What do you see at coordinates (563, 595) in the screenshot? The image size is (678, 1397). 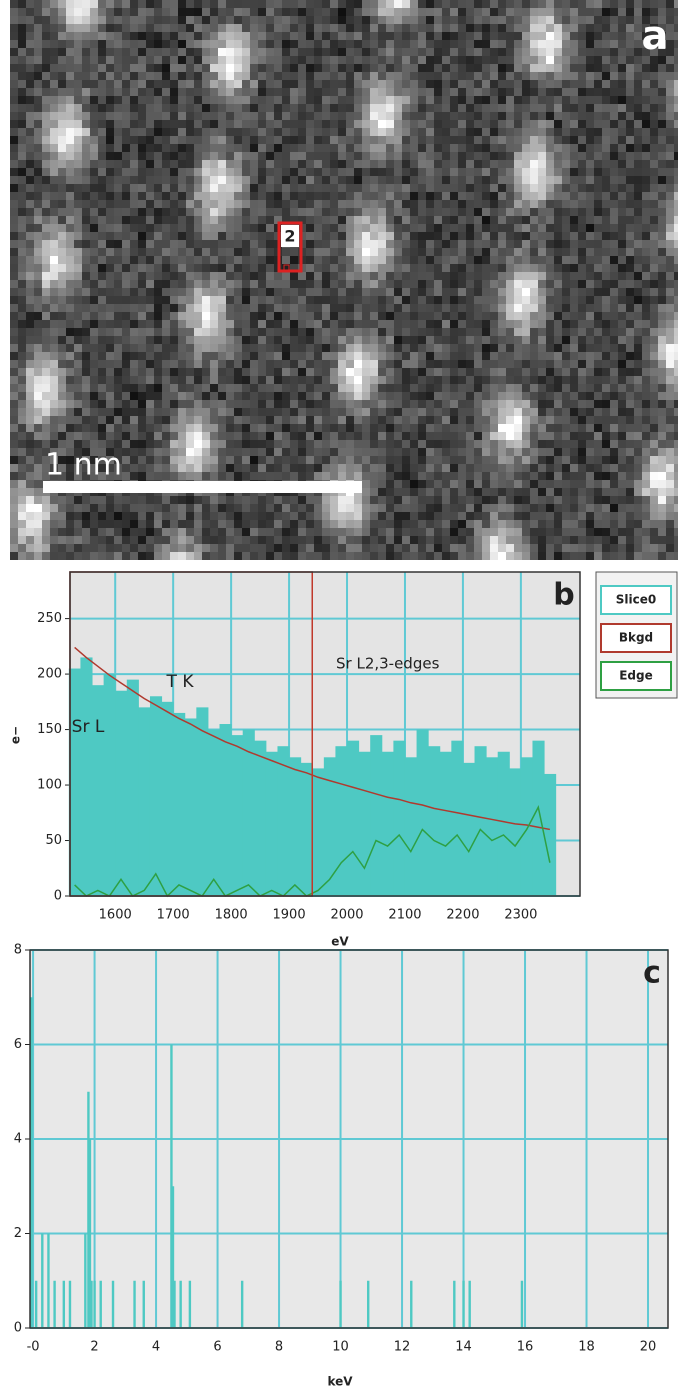 I see `panel-label: b` at bounding box center [563, 595].